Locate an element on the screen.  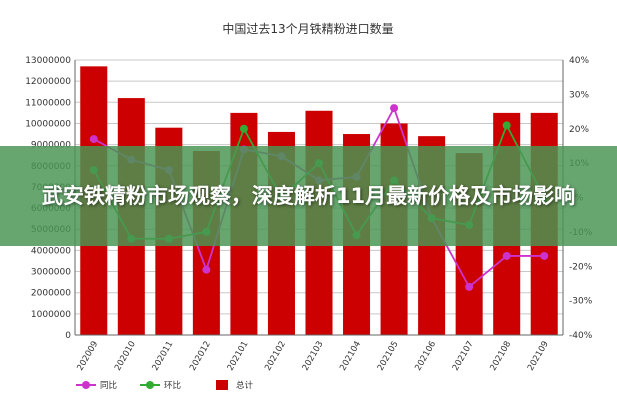
y-left-tick-label: 12000000 is located at coordinates (48, 82).